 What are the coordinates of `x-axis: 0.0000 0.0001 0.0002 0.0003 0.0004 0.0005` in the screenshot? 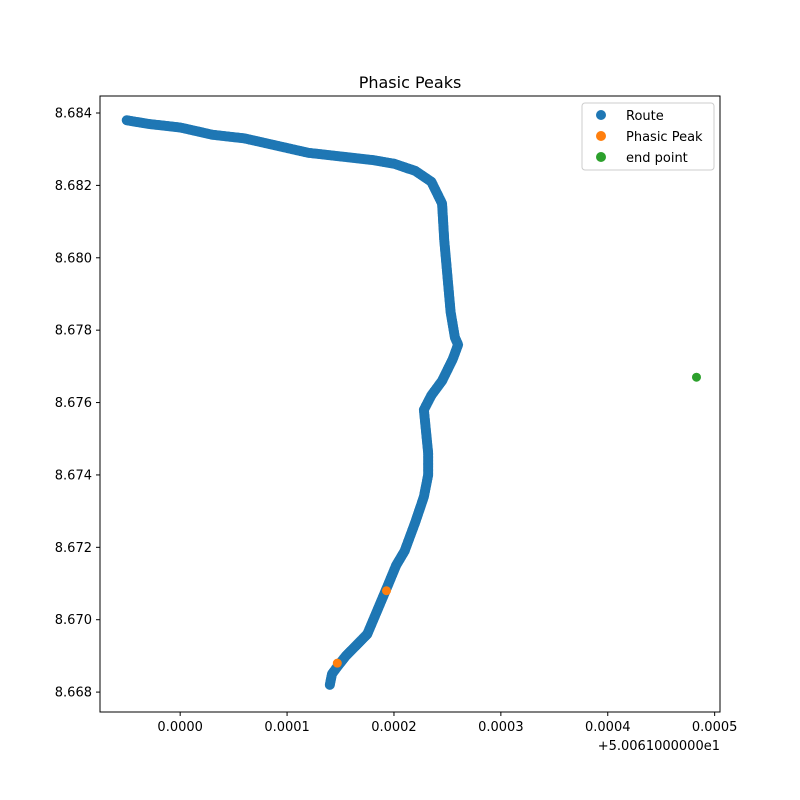 It's located at (447, 723).